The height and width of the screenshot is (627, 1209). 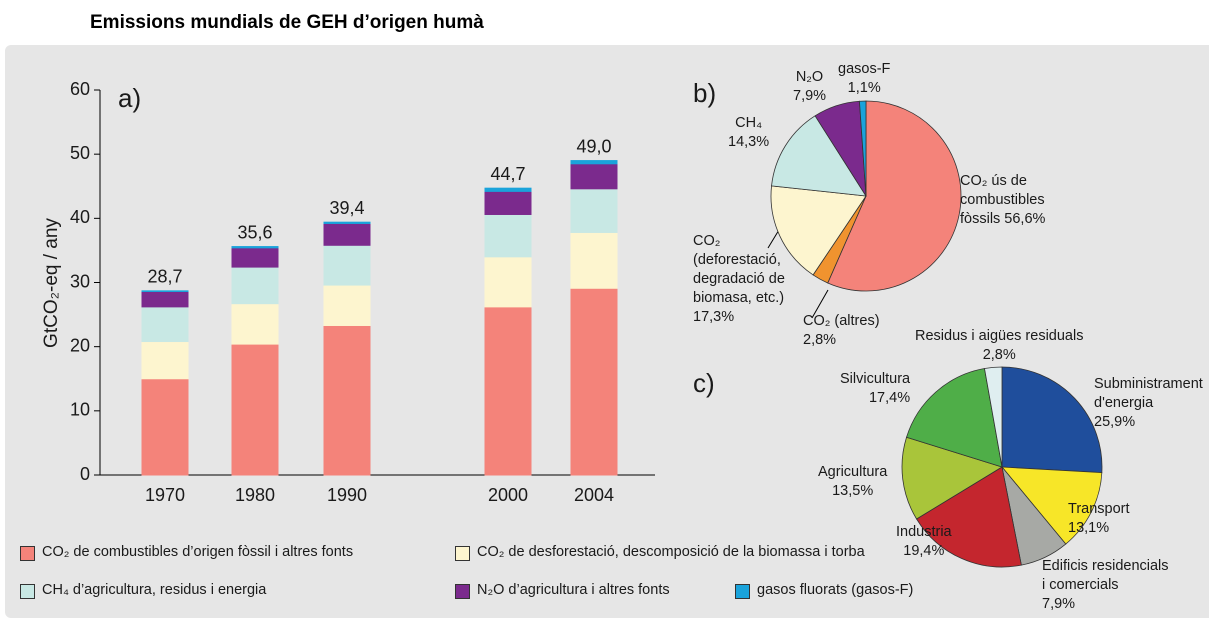 I want to click on slice-name: Subministrament d'energia, so click(x=1148, y=393).